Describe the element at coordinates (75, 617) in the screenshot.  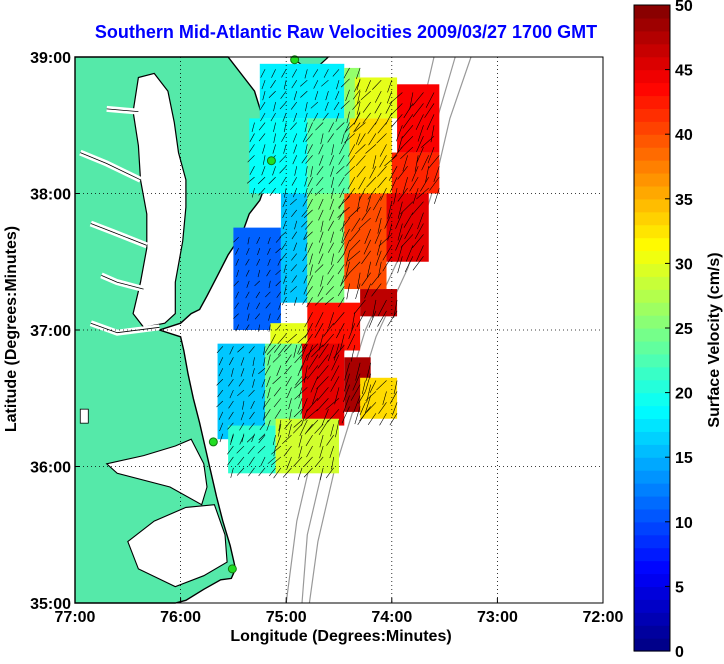
I see `x-tick-label: 77:00` at that location.